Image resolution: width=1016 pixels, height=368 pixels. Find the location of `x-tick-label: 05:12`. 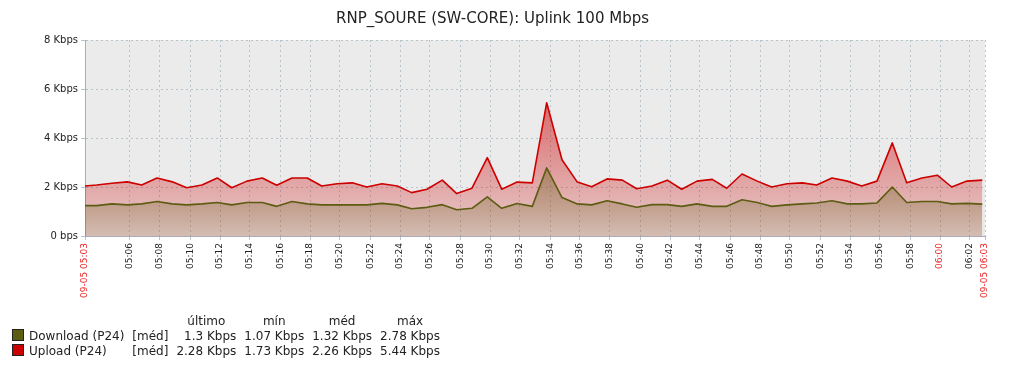

x-tick-label: 05:12 is located at coordinates (219, 256).